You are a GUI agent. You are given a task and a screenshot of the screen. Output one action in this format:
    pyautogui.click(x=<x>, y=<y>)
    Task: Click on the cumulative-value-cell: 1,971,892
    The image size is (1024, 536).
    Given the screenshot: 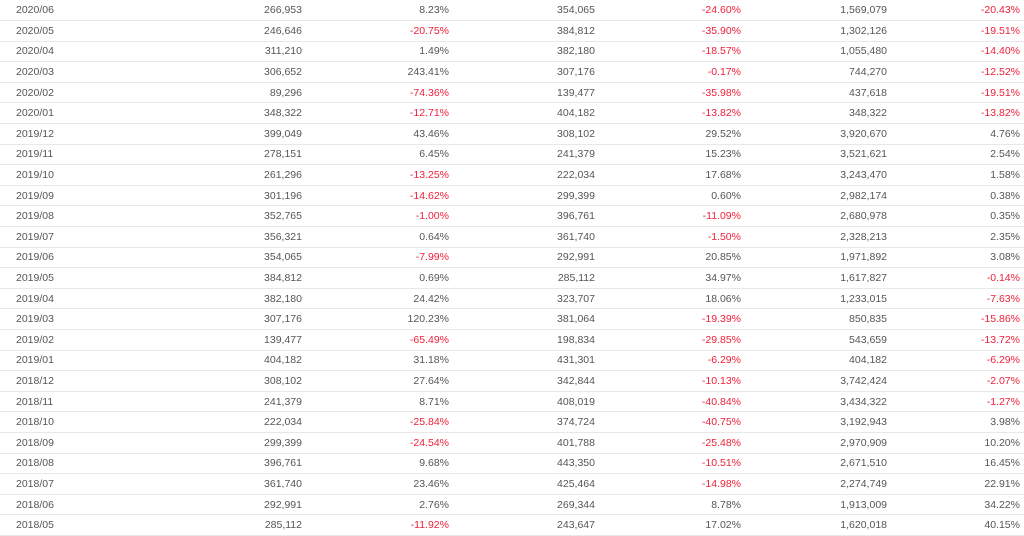 What is the action you would take?
    pyautogui.click(x=814, y=258)
    